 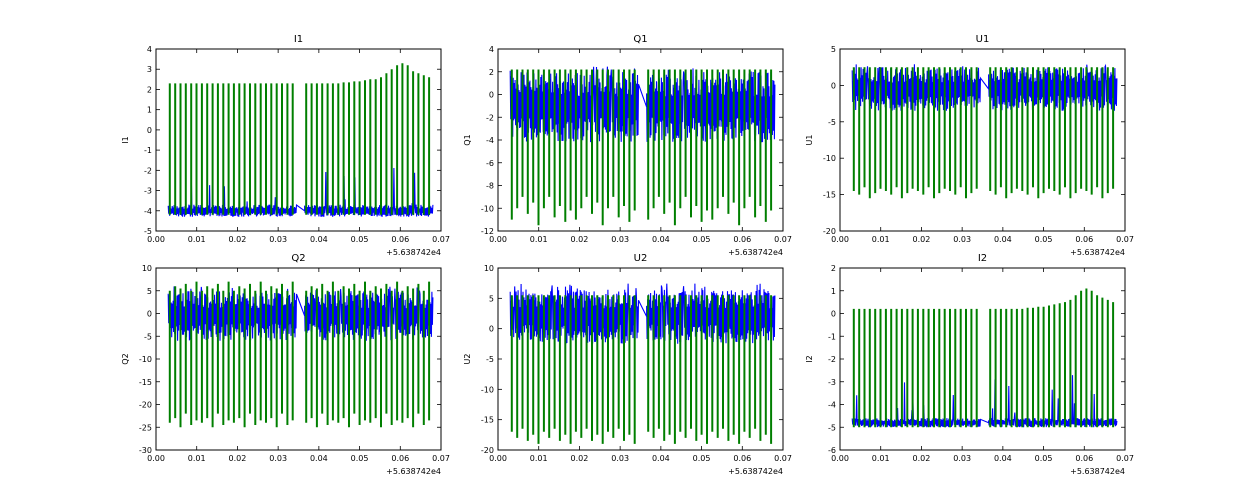 What do you see at coordinates (640, 39) in the screenshot?
I see `chart-title: Q1` at bounding box center [640, 39].